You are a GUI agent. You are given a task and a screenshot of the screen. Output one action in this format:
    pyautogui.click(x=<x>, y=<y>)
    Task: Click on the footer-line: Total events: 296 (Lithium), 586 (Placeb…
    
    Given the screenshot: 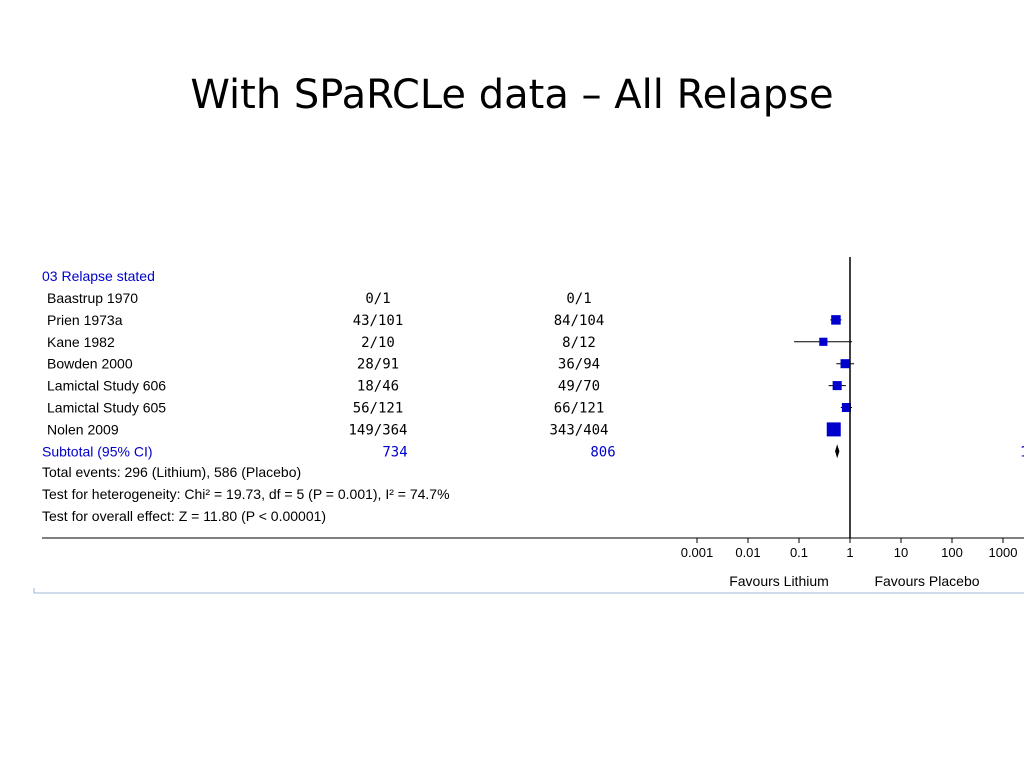 What is the action you would take?
    pyautogui.click(x=171, y=472)
    